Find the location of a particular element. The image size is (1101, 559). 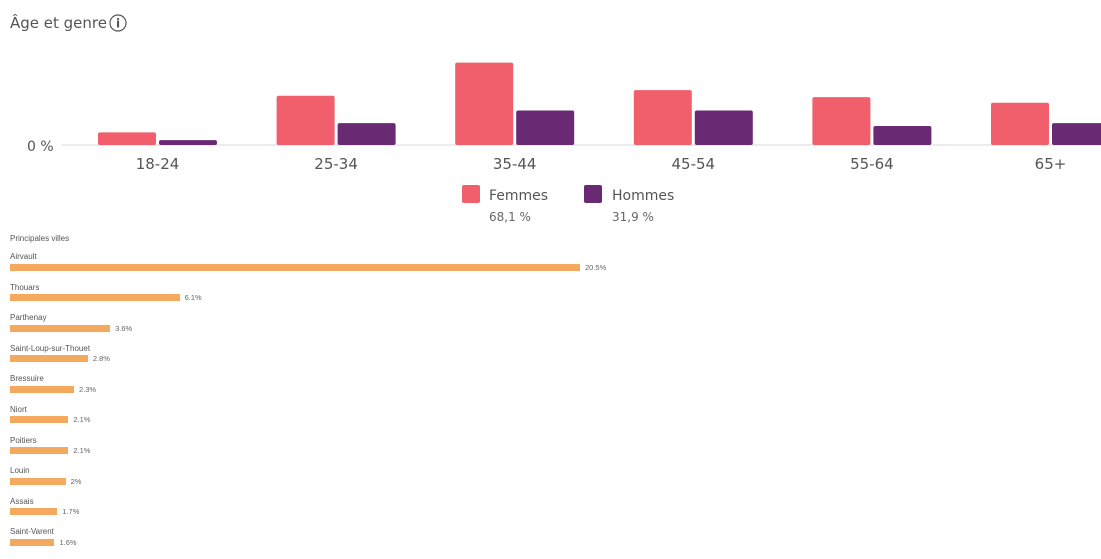

city-name: Poitiers is located at coordinates (23, 440).